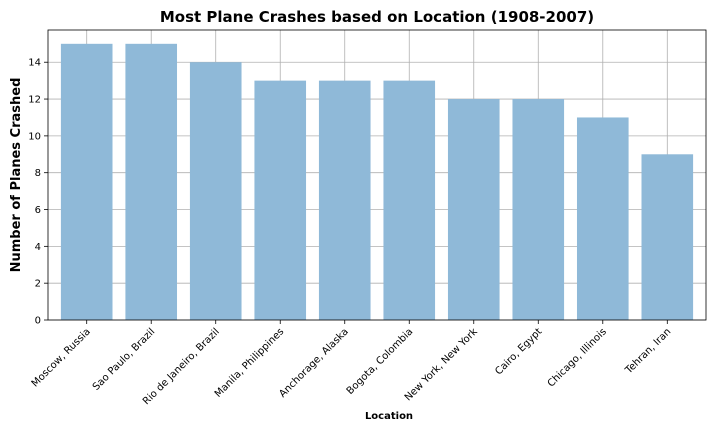 The height and width of the screenshot is (432, 720). Describe the element at coordinates (16, 175) in the screenshot. I see `y-axis-label: Number of Planes Crashed` at that location.